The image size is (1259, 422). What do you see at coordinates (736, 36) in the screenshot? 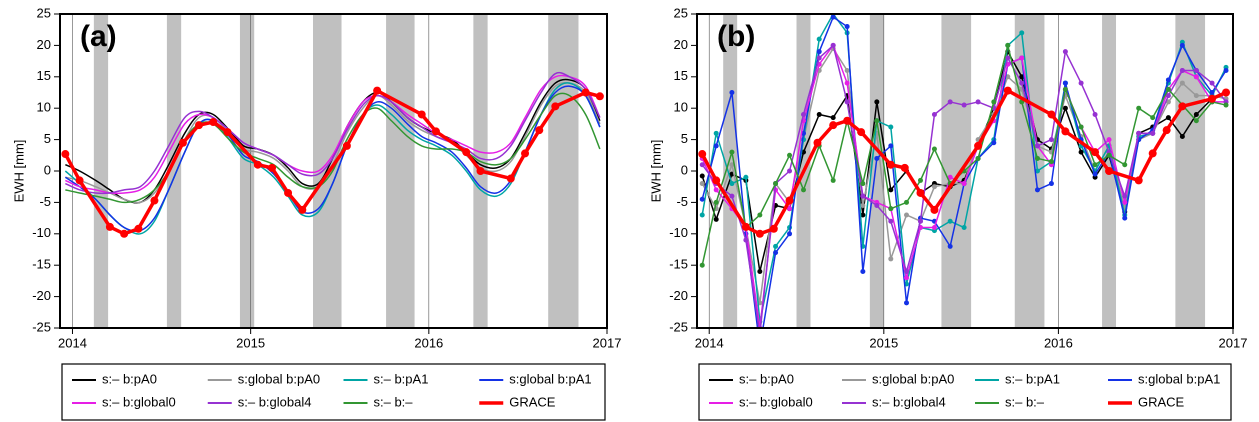
I see `panel-title: (b)` at bounding box center [736, 36].